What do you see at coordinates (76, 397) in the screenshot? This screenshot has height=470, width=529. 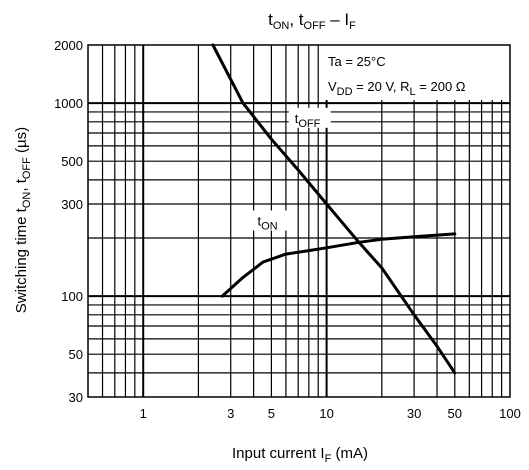 I see `y-tick-label: 30` at bounding box center [76, 397].